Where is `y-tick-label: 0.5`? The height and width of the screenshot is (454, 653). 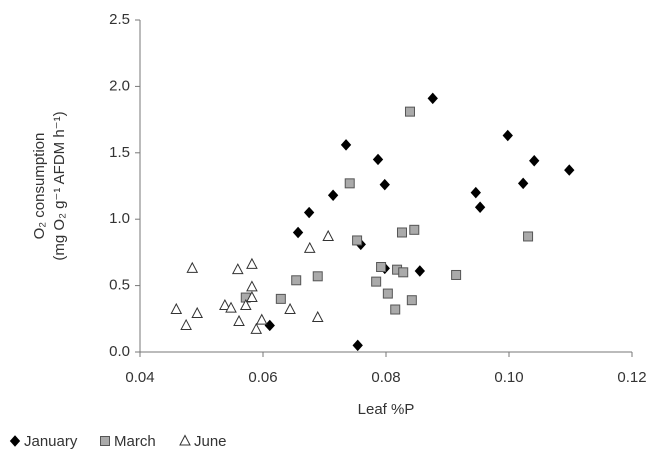 y-tick-label: 0.5 is located at coordinates (119, 285).